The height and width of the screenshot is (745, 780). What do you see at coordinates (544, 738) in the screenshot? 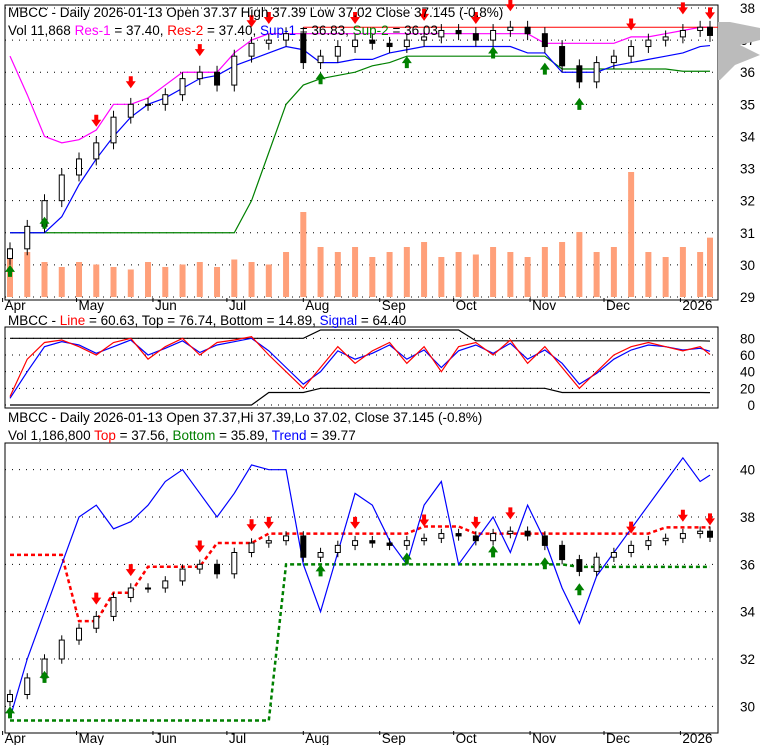
I see `x-tick-label: Nov` at bounding box center [544, 738].